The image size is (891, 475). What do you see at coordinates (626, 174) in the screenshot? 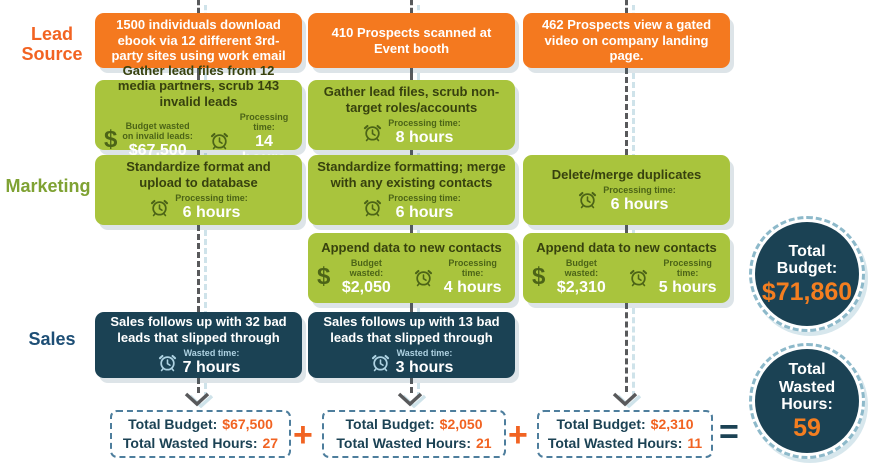
I see `step-title: Delete/merge duplicates` at bounding box center [626, 174].